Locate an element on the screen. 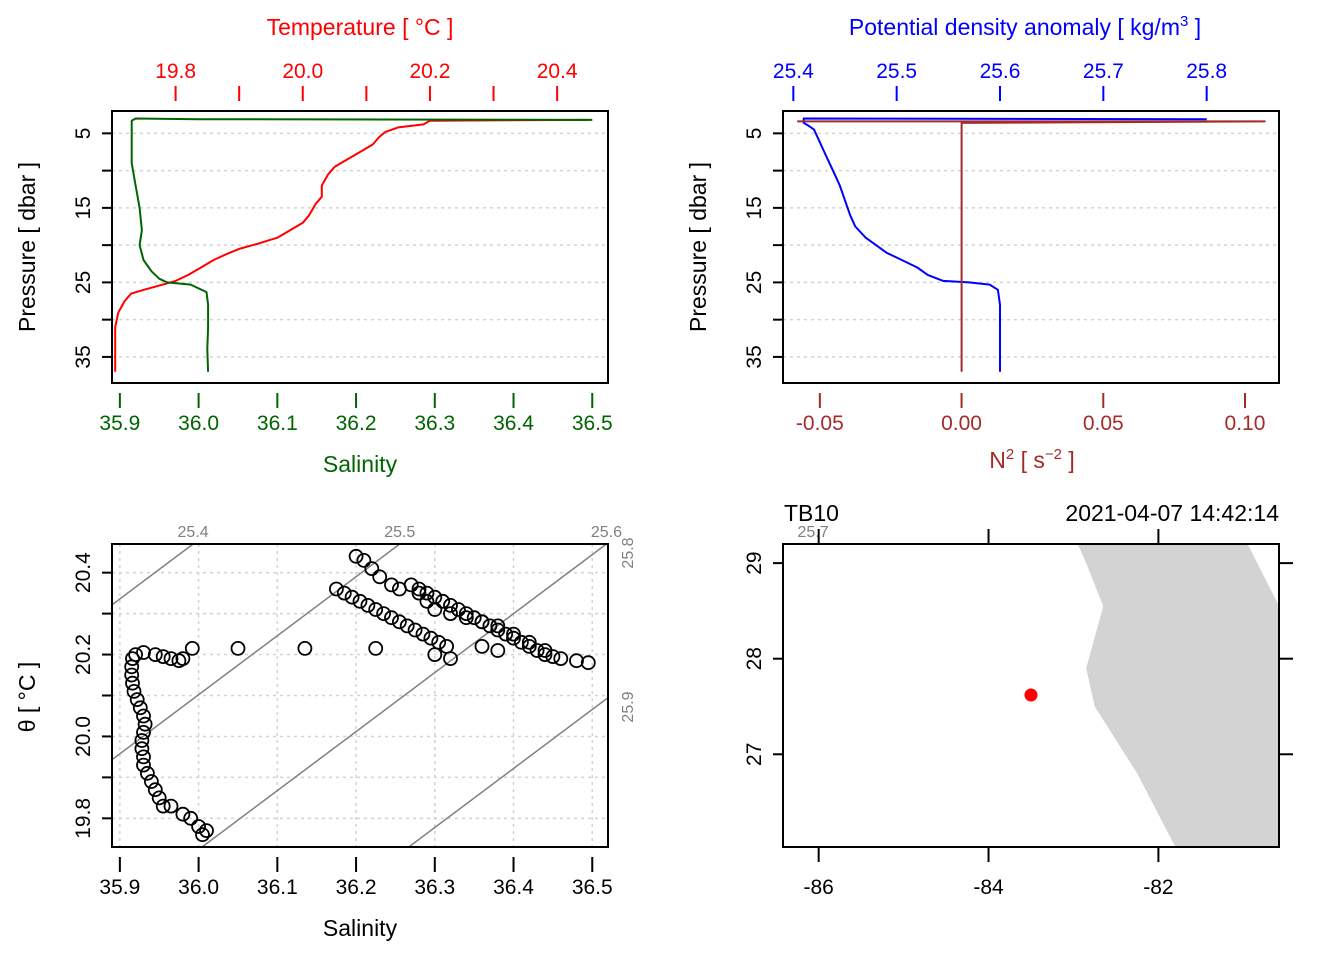 This screenshot has width=1344, height=960. n2-line is located at coordinates (1031, 246).